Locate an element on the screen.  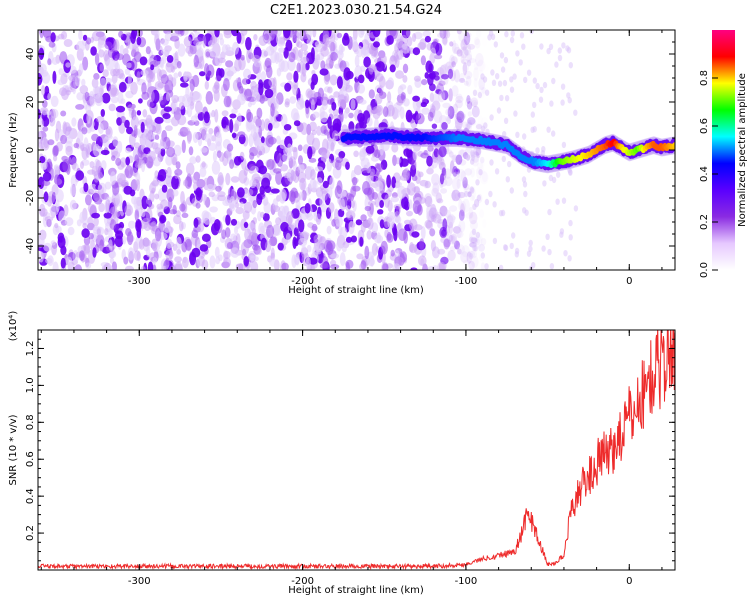
colorbar-tick-label: 0.2 is located at coordinates (704, 222).